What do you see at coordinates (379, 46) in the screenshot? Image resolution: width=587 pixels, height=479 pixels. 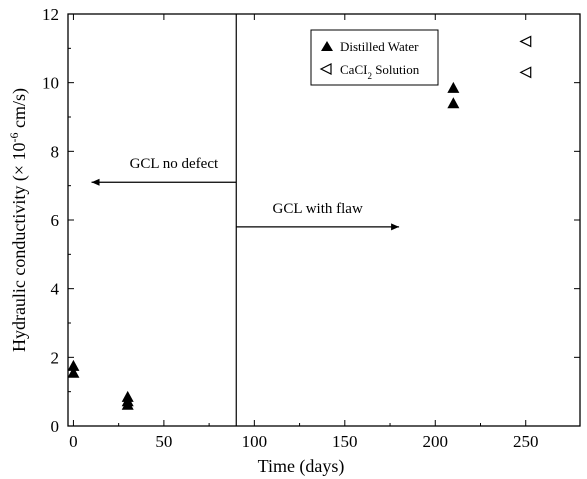 I see `legend-label-distilled-water: Distilled Water` at bounding box center [379, 46].